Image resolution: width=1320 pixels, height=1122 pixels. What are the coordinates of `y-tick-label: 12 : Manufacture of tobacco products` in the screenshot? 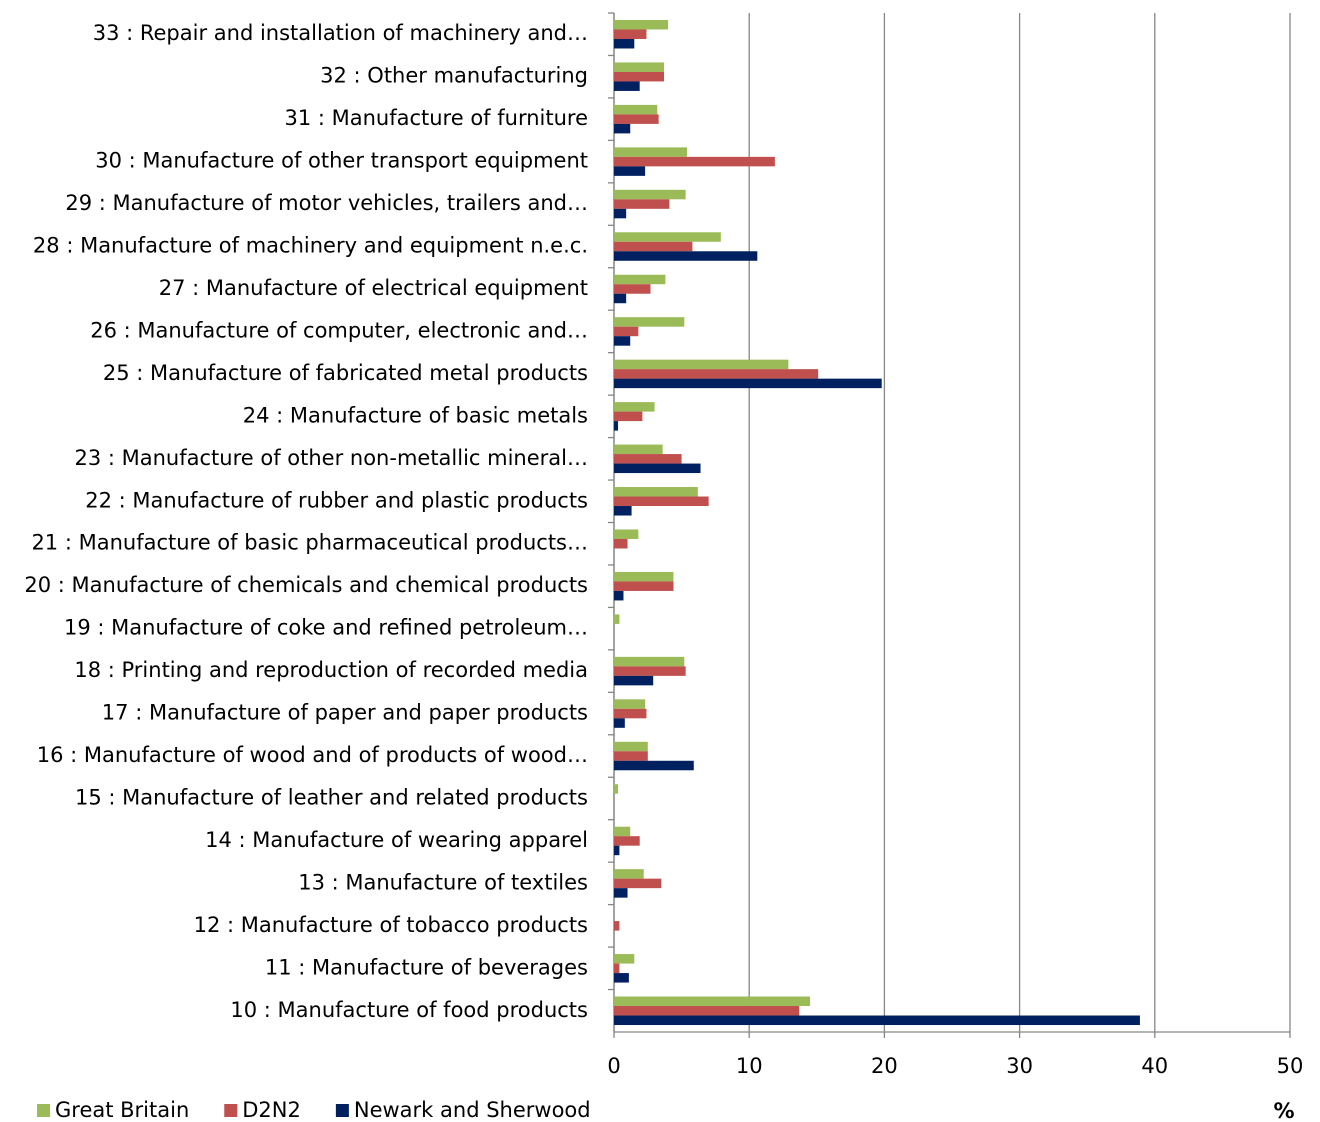 It's located at (391, 925).